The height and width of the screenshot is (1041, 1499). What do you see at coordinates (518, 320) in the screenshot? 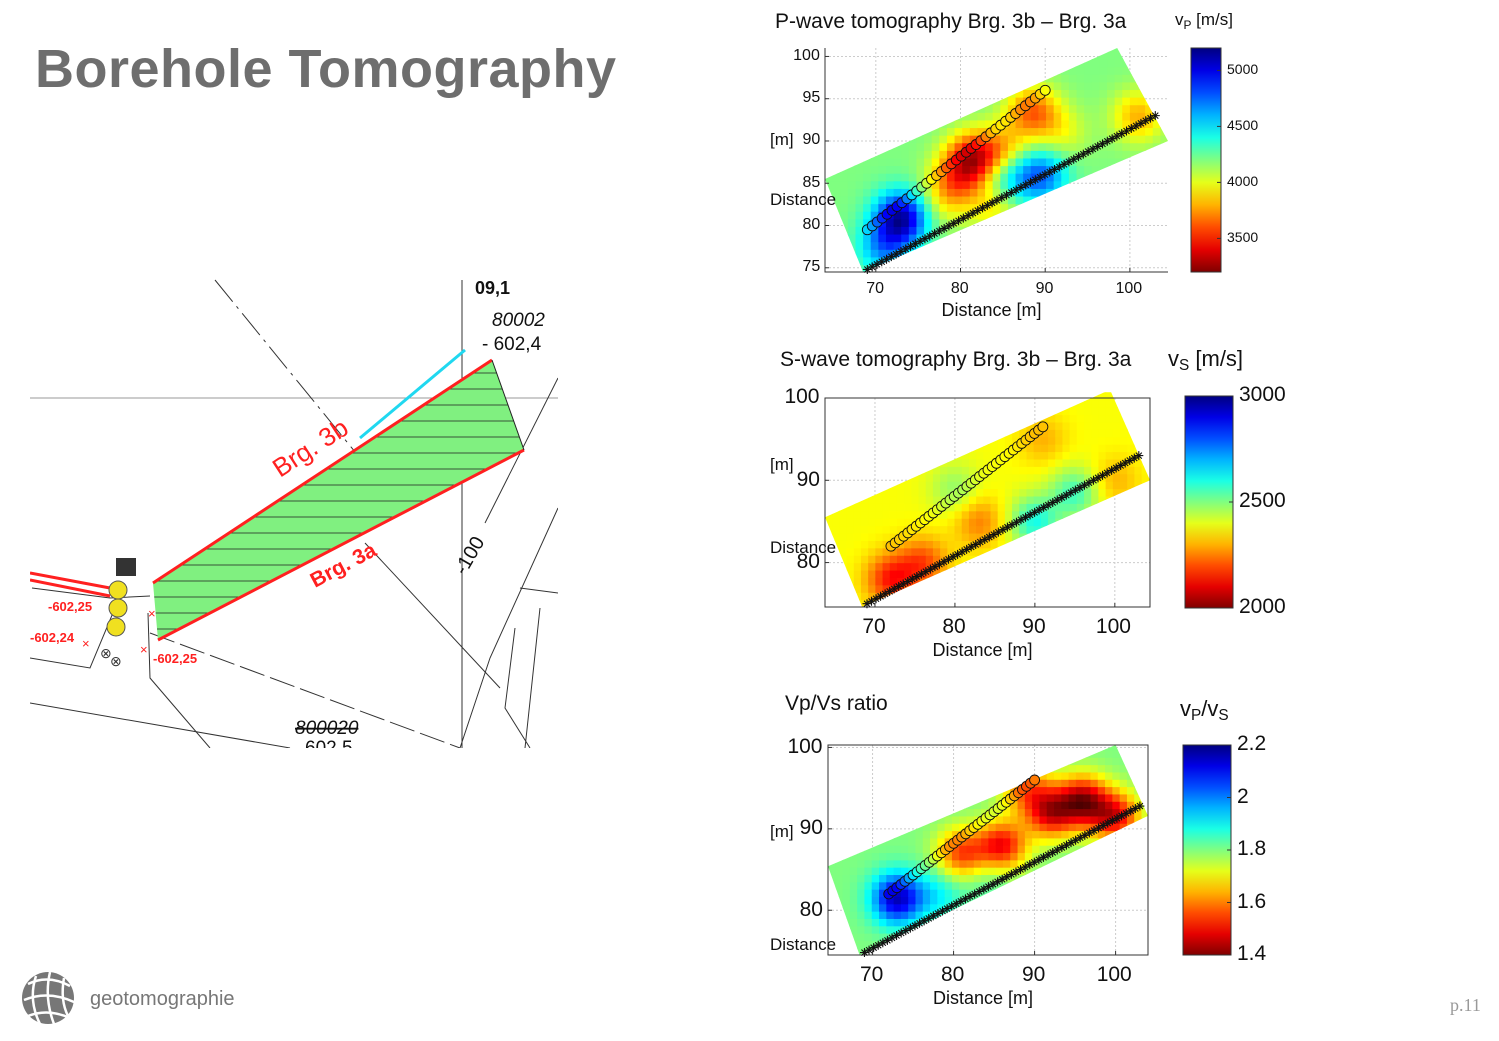
I see `map-label-point-id-top: 80002` at bounding box center [518, 320].